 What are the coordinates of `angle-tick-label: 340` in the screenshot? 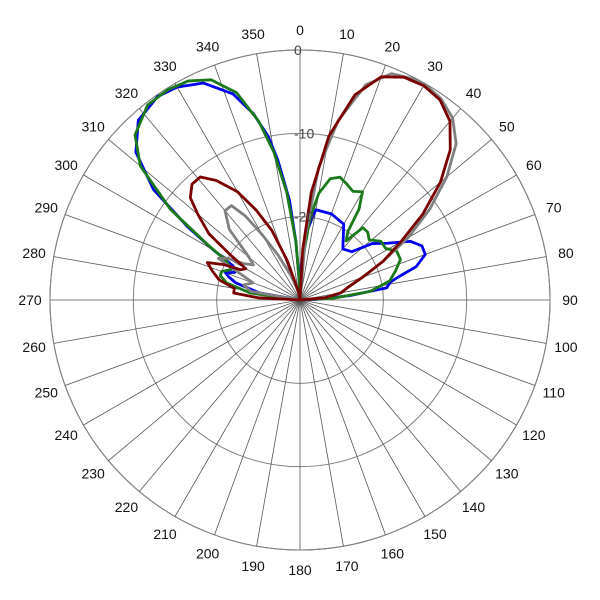 It's located at (208, 46).